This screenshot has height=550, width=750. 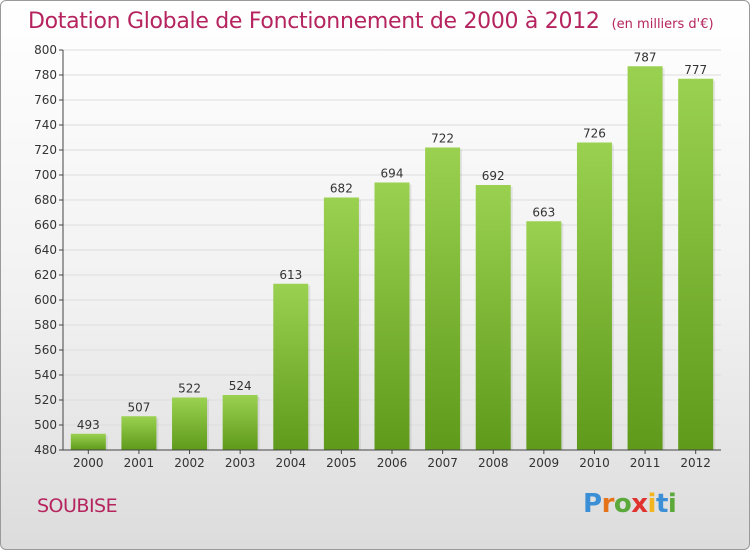 I want to click on city-name: SOUBISE, so click(x=77, y=506).